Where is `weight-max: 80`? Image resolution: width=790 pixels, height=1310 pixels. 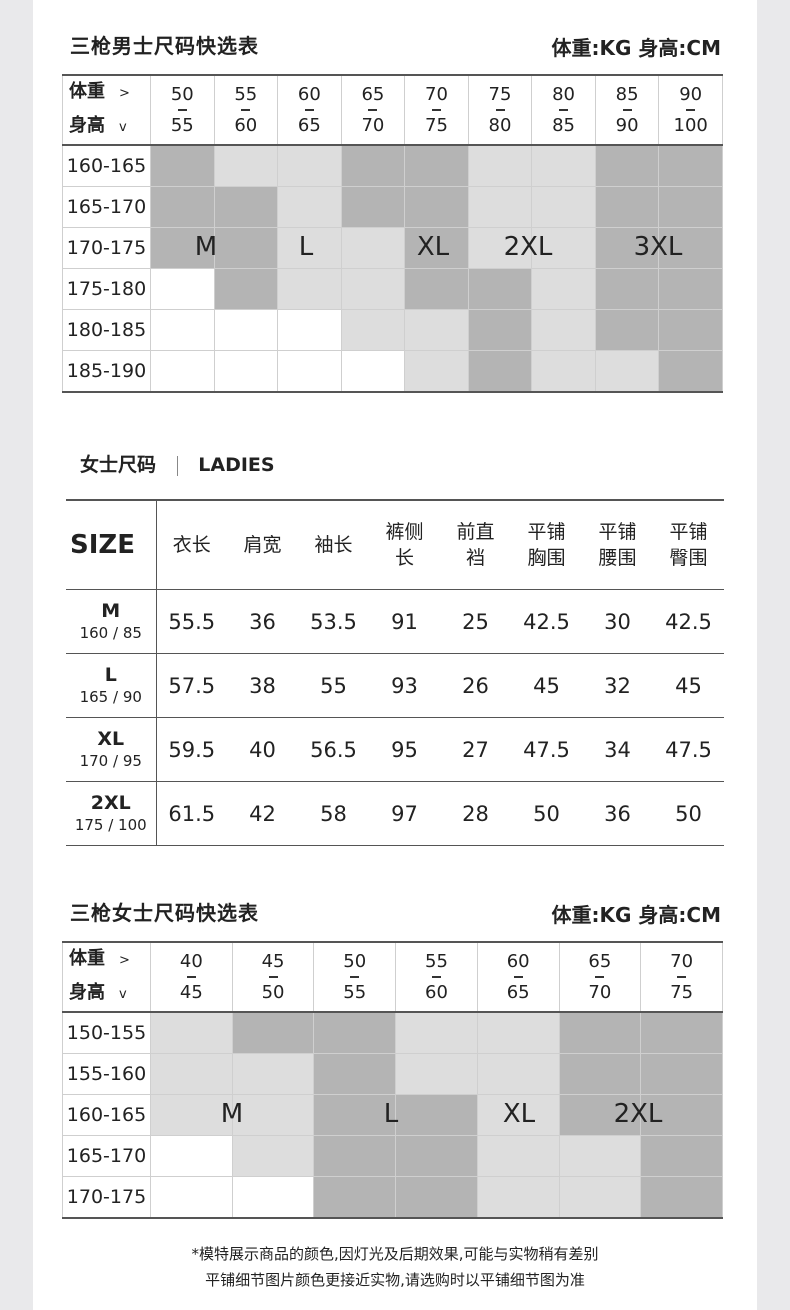
weight-max: 80 is located at coordinates (500, 125).